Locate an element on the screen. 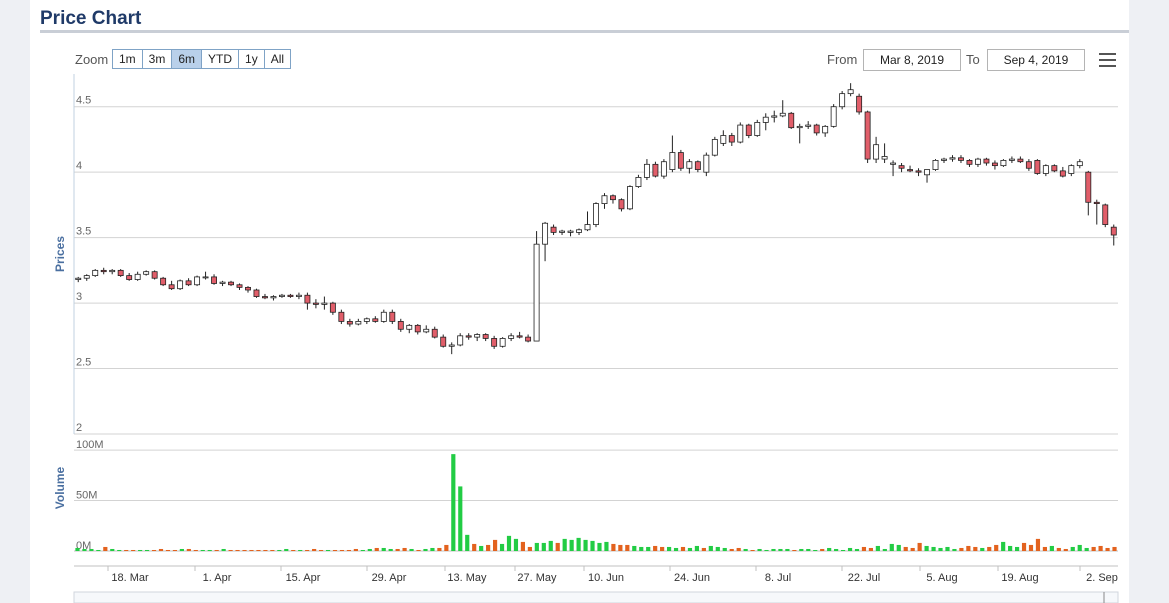 This screenshot has height=603, width=1169. price-tick-label: 4 is located at coordinates (79, 166).